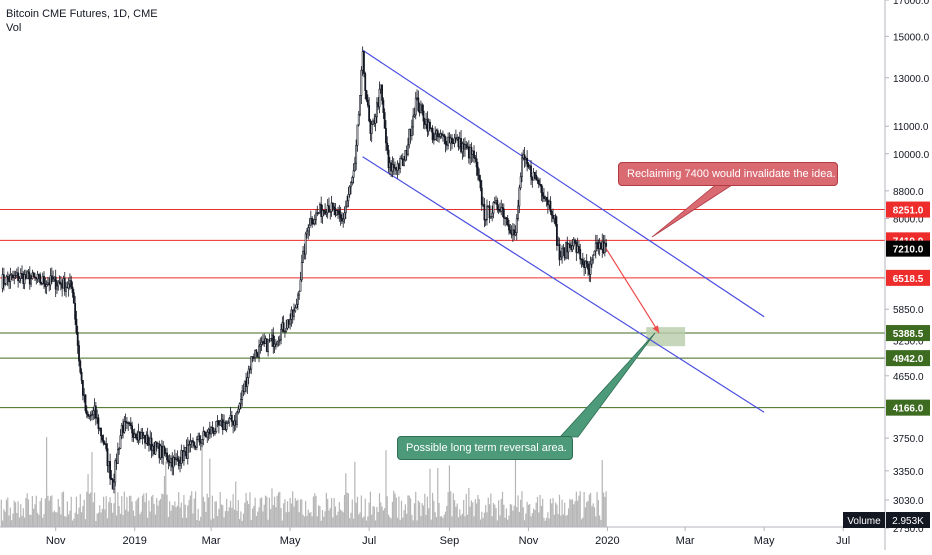 The height and width of the screenshot is (555, 932). What do you see at coordinates (485, 448) in the screenshot?
I see `reversal-callout: Possible long term reversal area.` at bounding box center [485, 448].